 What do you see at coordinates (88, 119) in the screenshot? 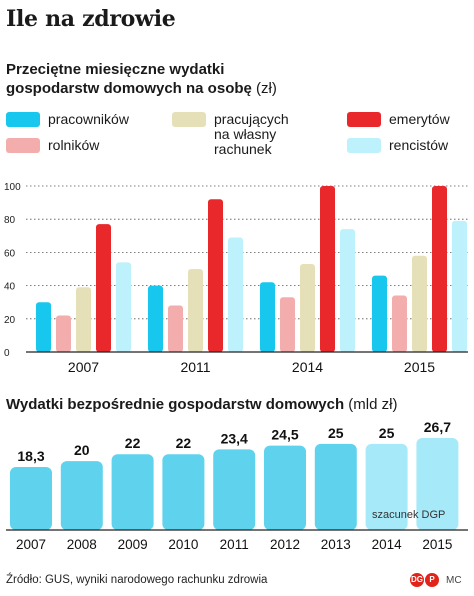
I see `legend-label: pracowników` at bounding box center [88, 119].